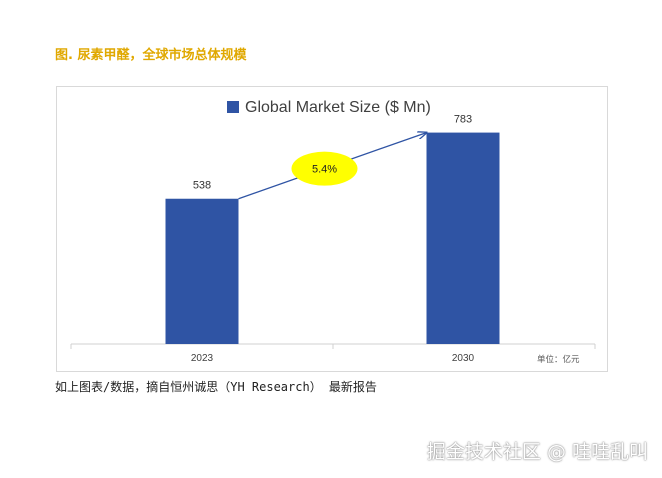  What do you see at coordinates (463, 238) in the screenshot?
I see `bar-2030` at bounding box center [463, 238].